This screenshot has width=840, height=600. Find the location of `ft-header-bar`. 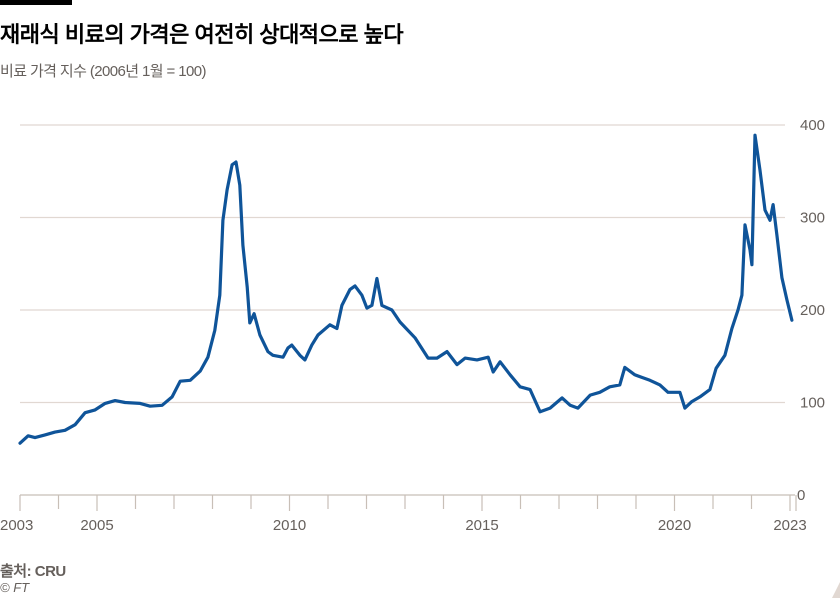

ft-header-bar is located at coordinates (36, 2).